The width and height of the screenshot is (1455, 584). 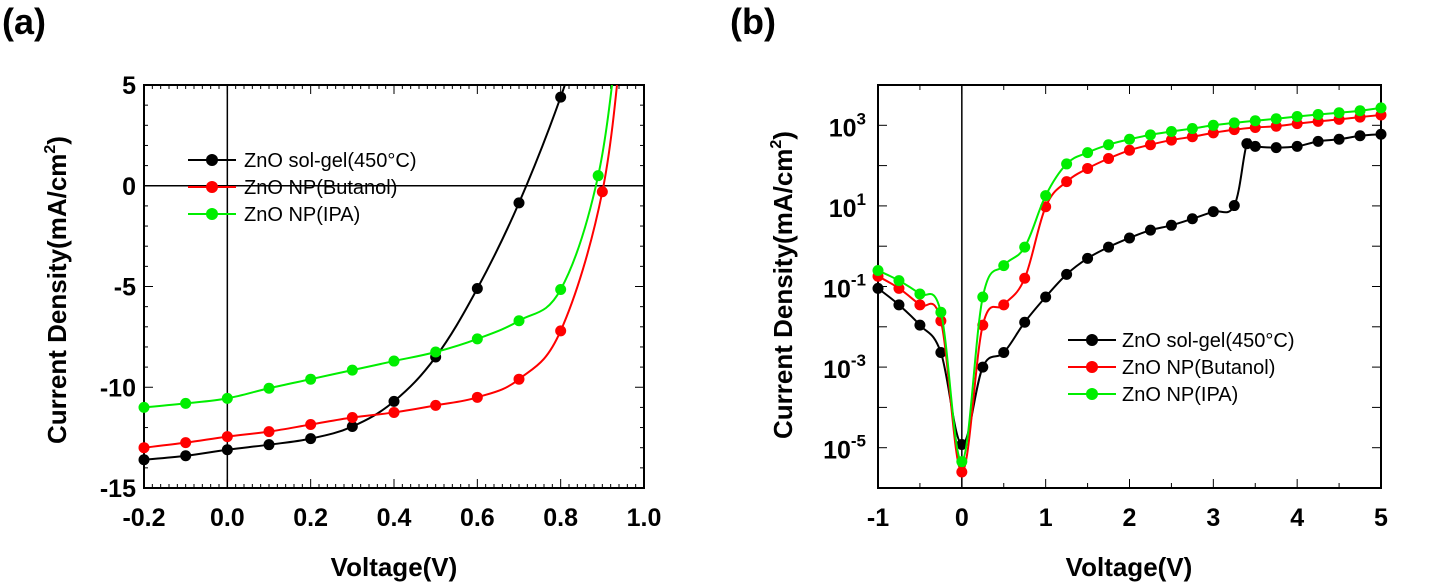 What do you see at coordinates (1381, 518) in the screenshot?
I see `panel-b-xtick-label: 5` at bounding box center [1381, 518].